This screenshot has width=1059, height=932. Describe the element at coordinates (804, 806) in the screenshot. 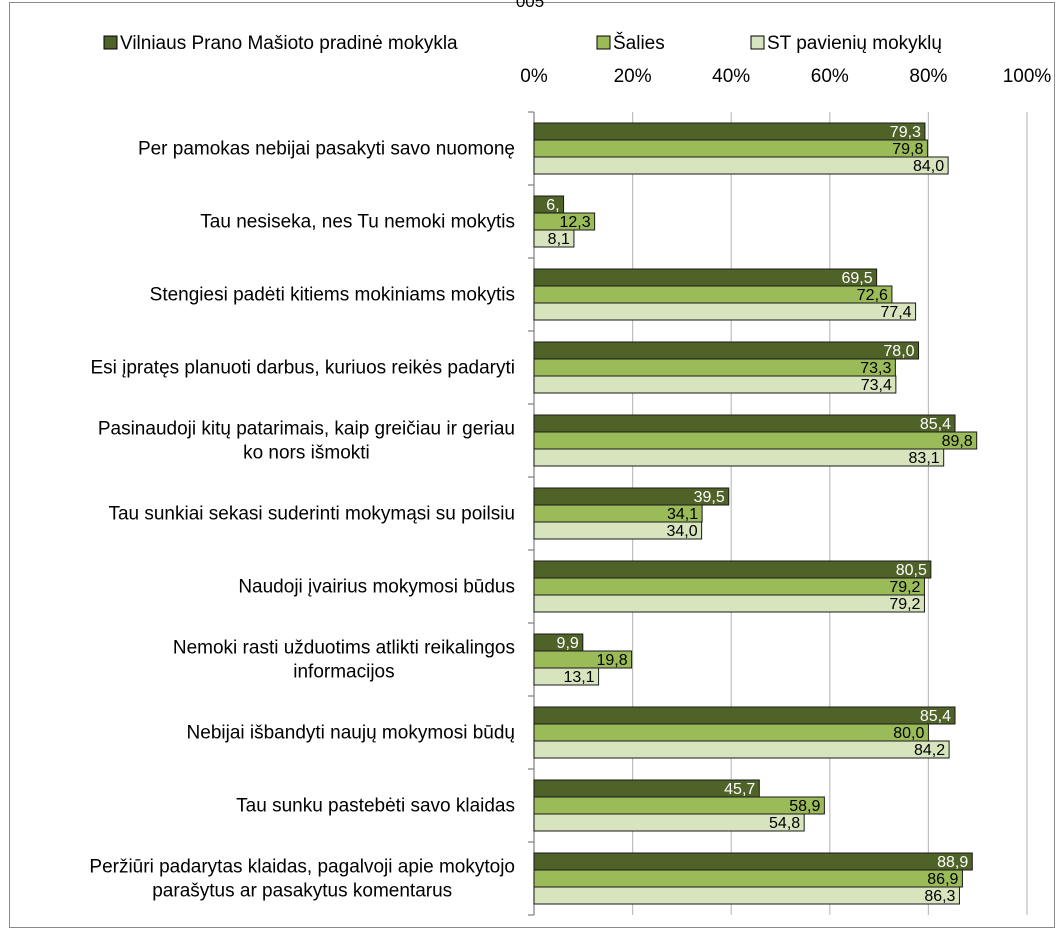

I see `data-label: 58,9` at that location.